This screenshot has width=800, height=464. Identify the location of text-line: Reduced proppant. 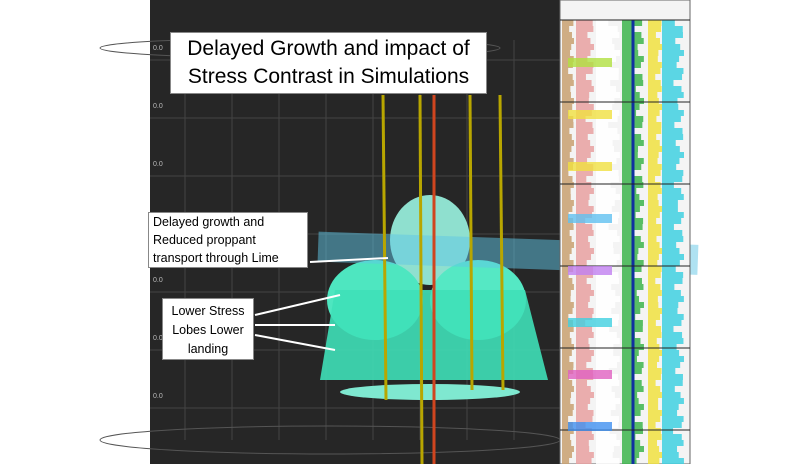
(204, 240).